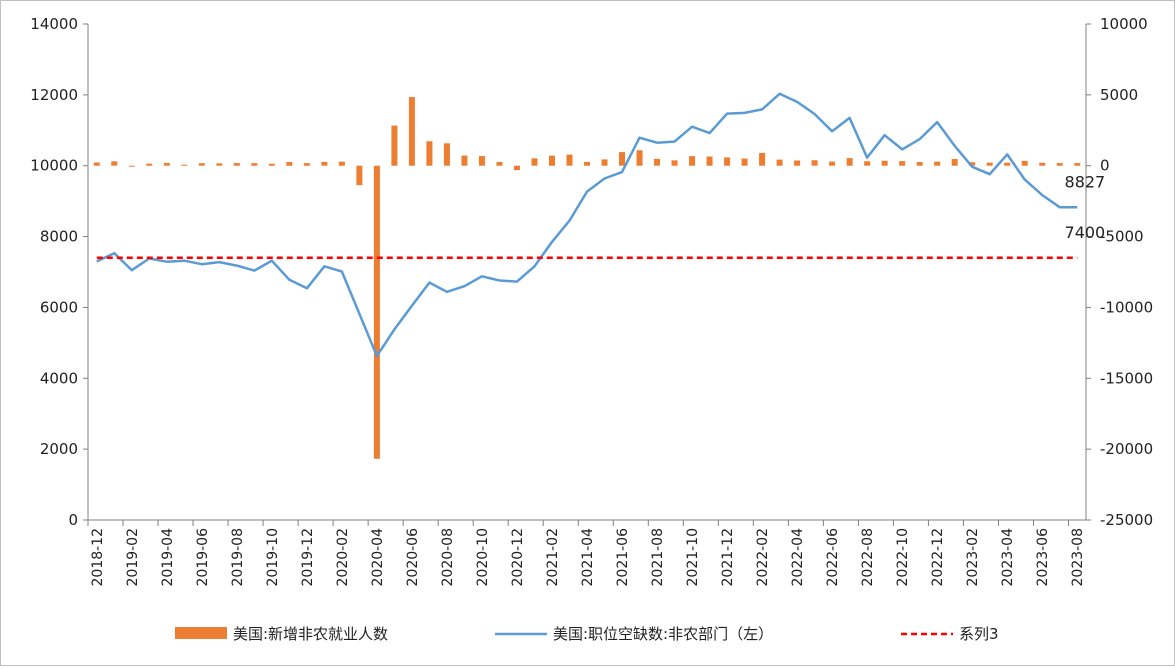  I want to click on y-right-tick-label: 10000, so click(1124, 24).